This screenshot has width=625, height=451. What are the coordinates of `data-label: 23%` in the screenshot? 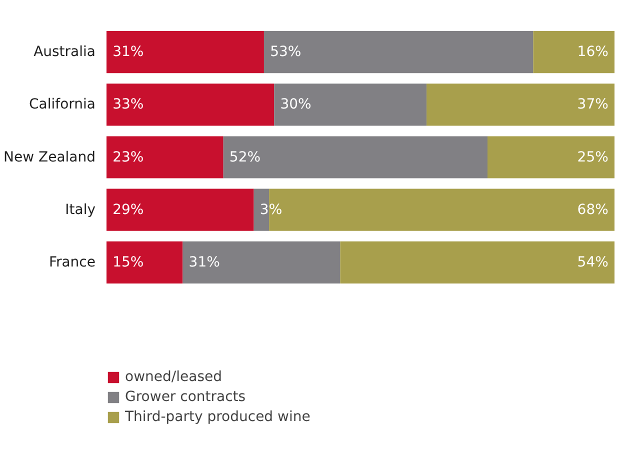 It's located at (128, 157).